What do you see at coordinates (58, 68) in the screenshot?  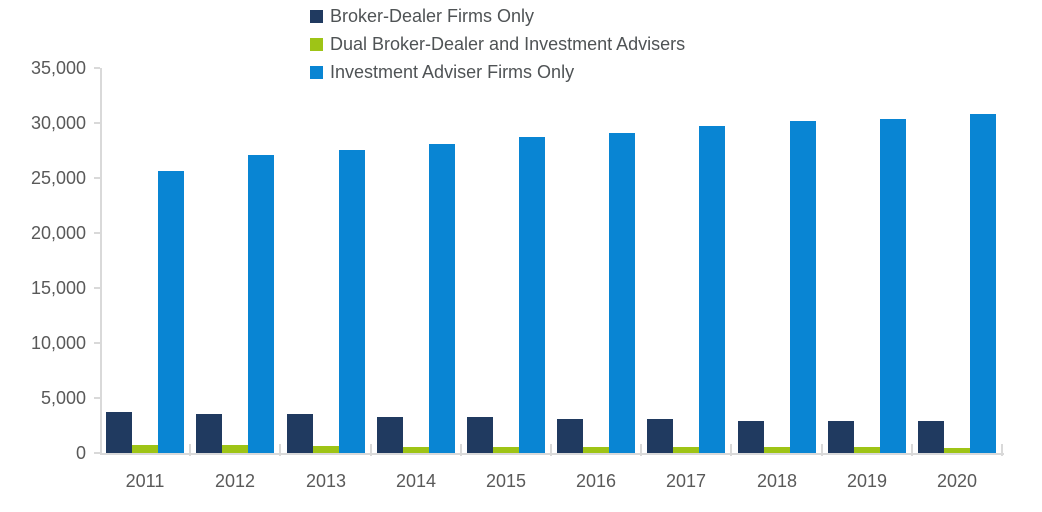 I see `y-axis-label: 35,000` at bounding box center [58, 68].